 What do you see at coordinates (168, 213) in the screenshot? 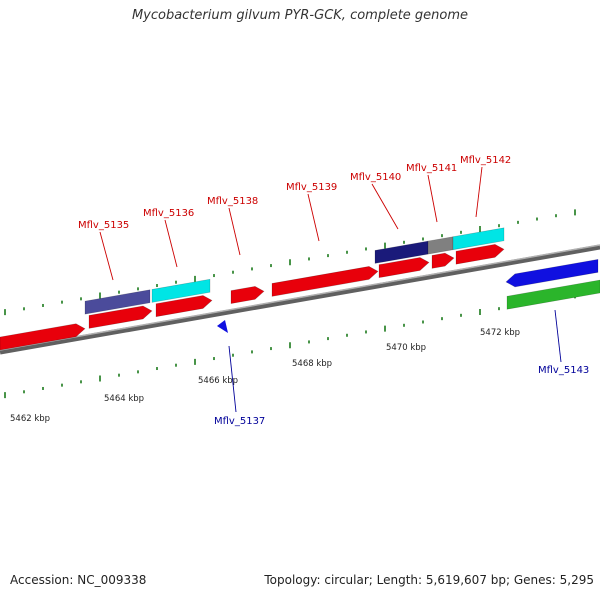
I see `gene-label: Mflv_5136` at bounding box center [168, 213].